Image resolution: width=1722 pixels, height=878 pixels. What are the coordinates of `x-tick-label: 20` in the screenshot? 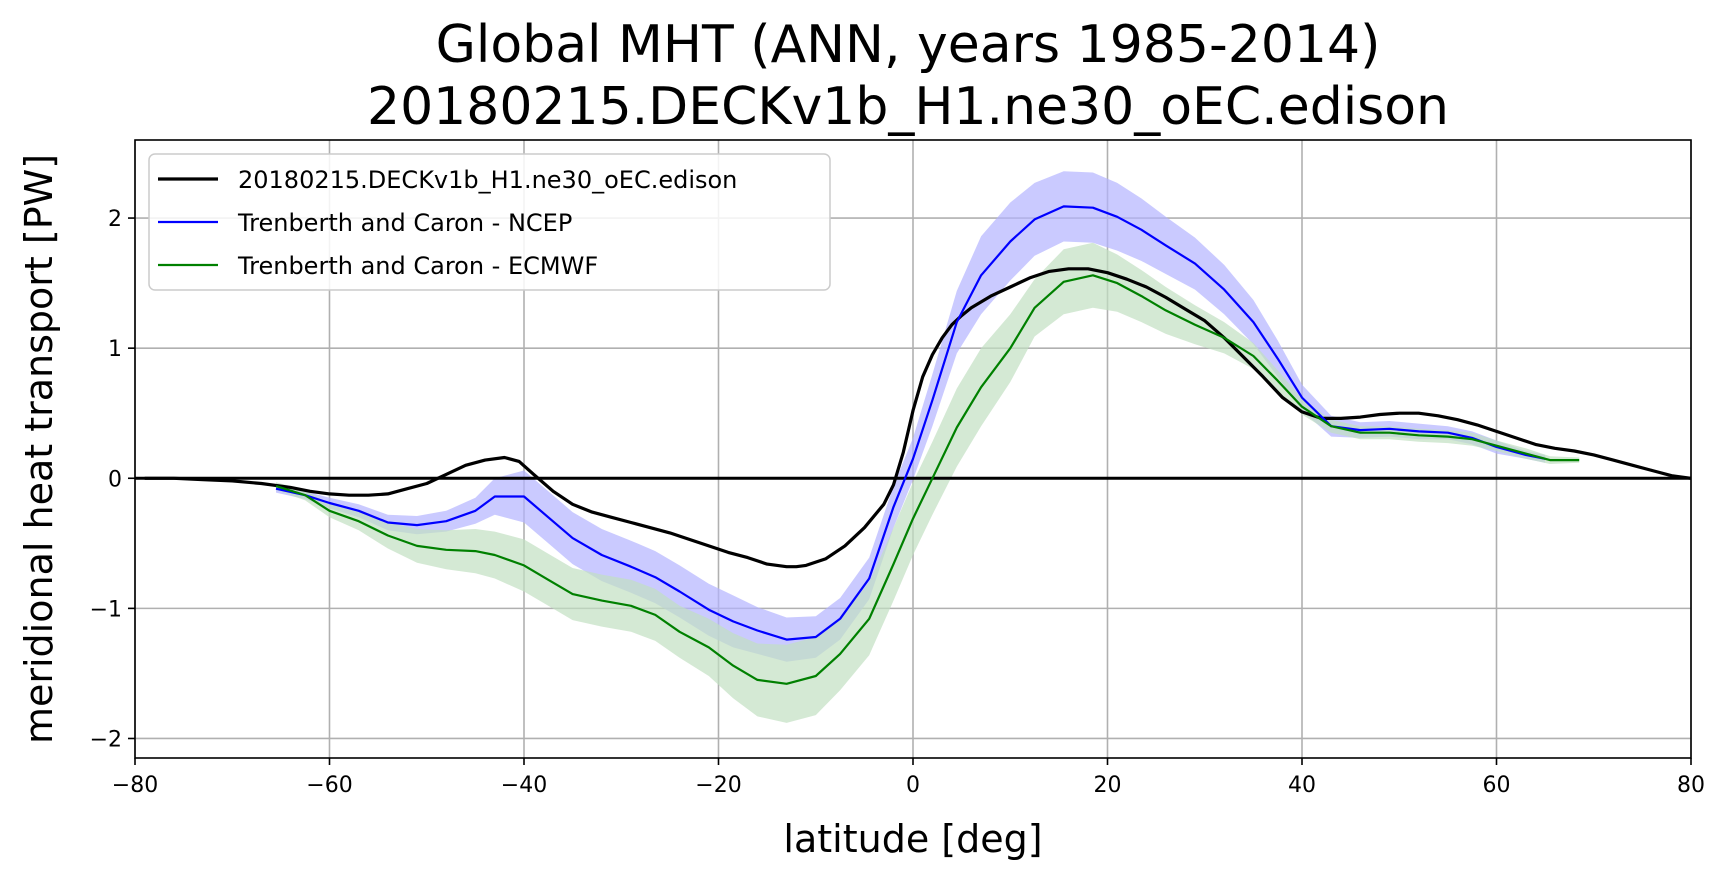 It's located at (1108, 785).